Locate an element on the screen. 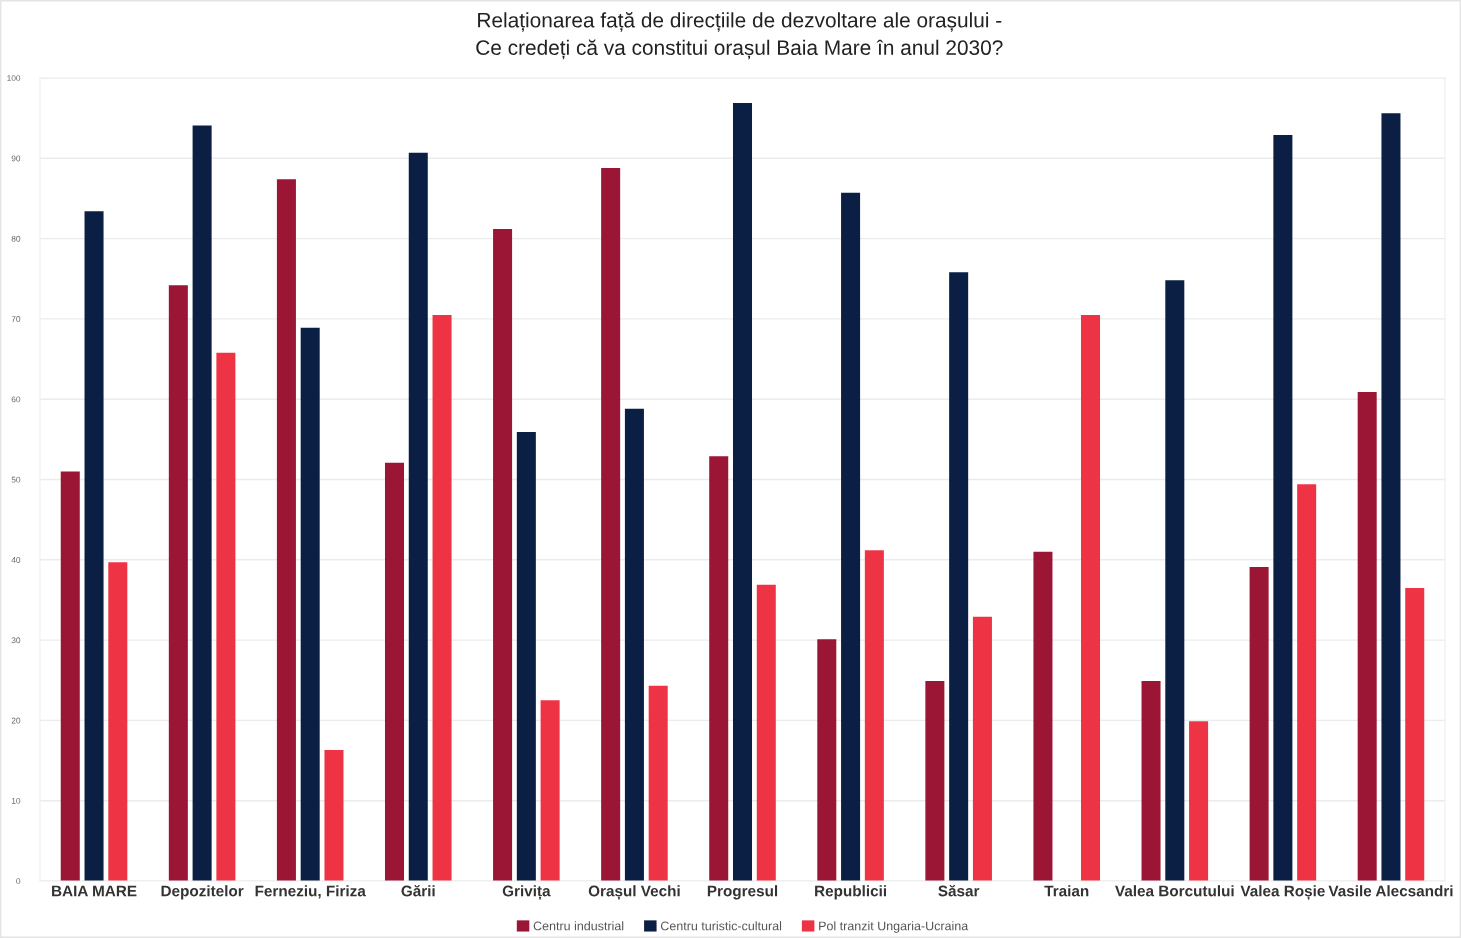 The image size is (1461, 938). legend-label: Centru turistic-cultural is located at coordinates (721, 926).